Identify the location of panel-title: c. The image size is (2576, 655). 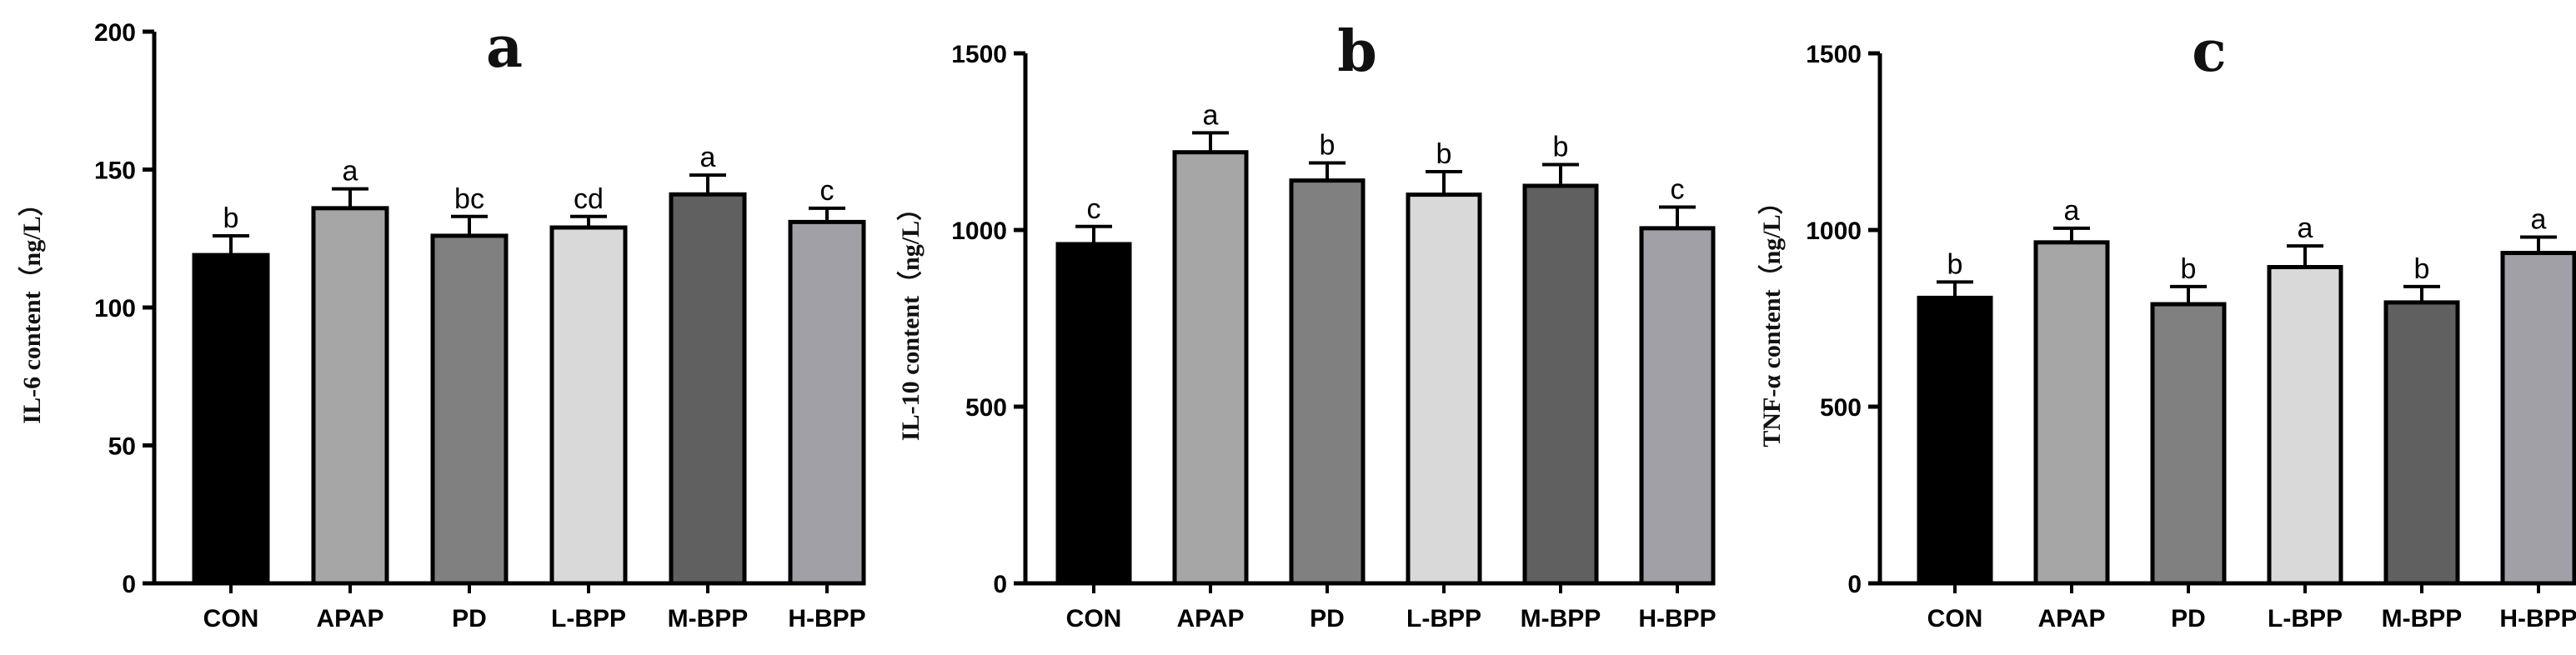
(2209, 51).